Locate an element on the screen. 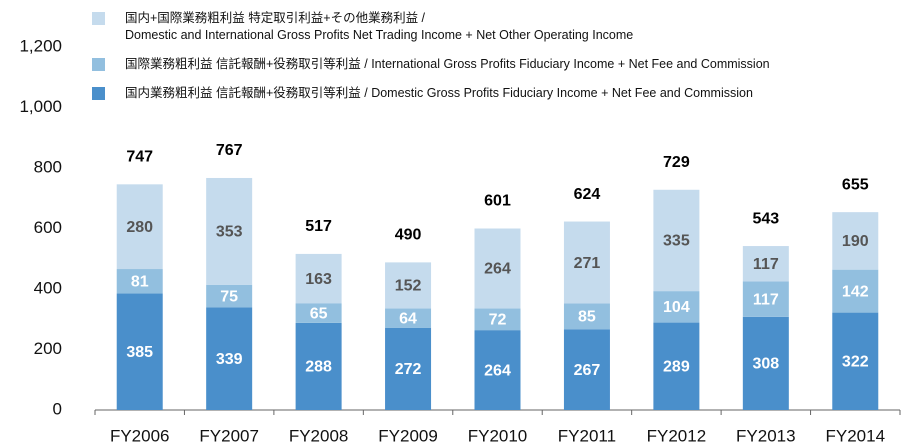 This screenshot has width=914, height=445. total-label: 490 is located at coordinates (408, 235).